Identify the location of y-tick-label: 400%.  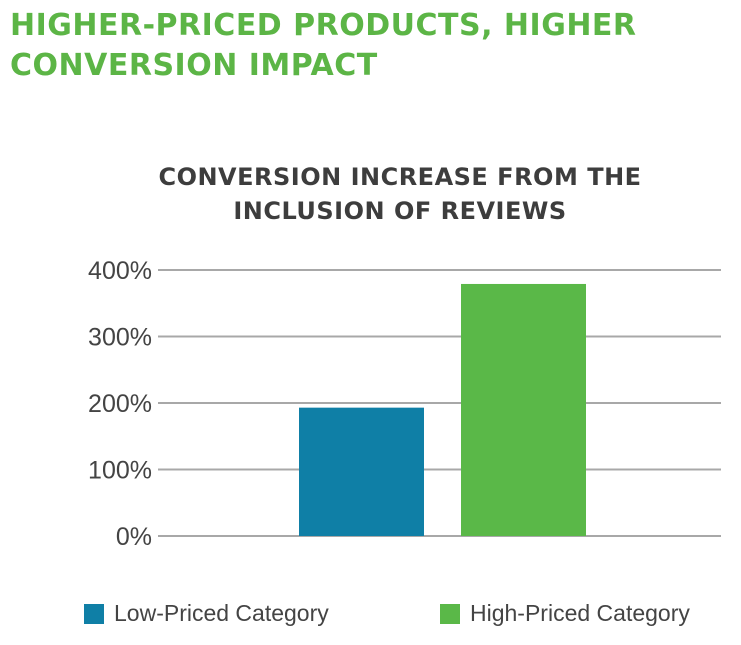
(120, 271).